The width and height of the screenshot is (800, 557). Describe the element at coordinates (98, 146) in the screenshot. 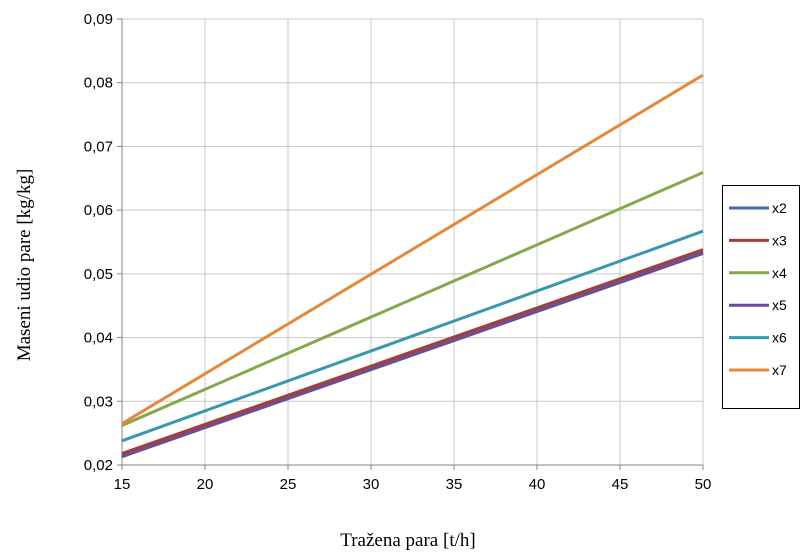

I see `y-tick-label: 0,07` at that location.